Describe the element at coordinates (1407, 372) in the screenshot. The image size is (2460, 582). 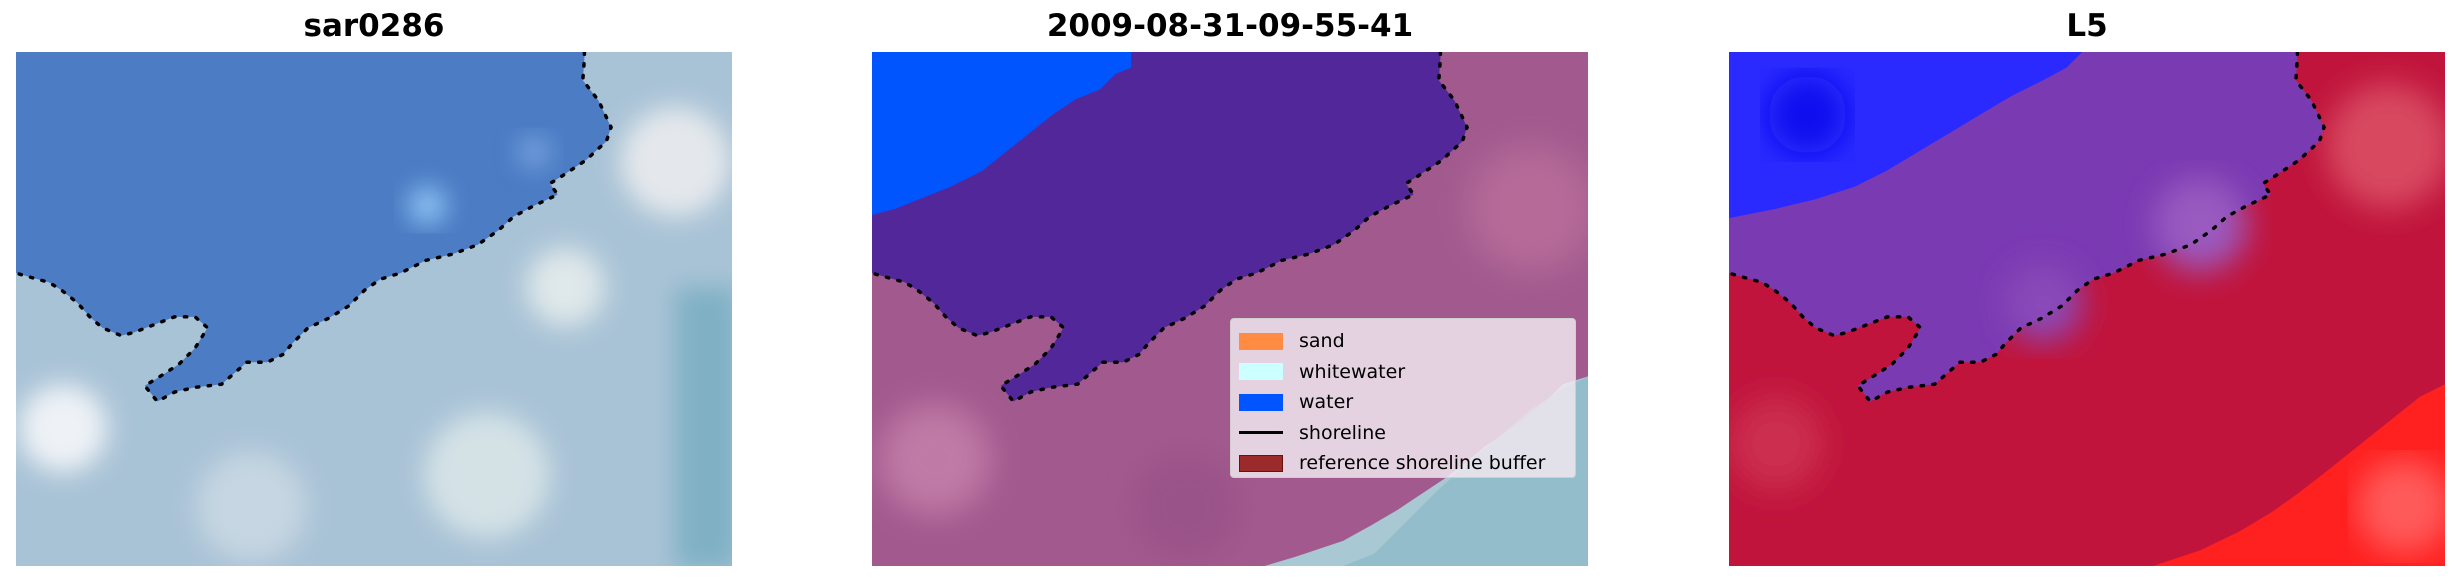
I see `legend-item-whitewater: whitewater` at that location.